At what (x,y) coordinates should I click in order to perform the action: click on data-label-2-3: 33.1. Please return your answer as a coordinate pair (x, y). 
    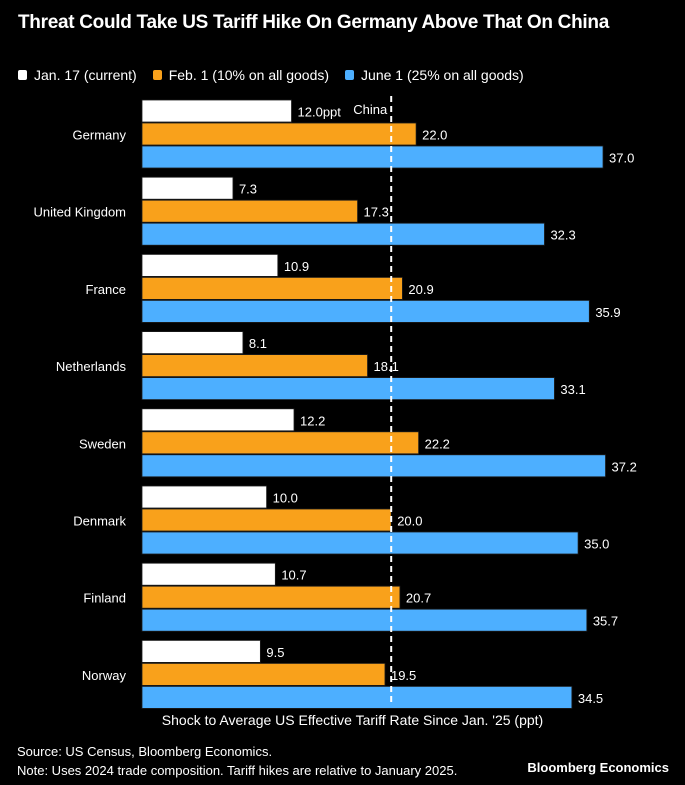
    Looking at the image, I should click on (572, 389).